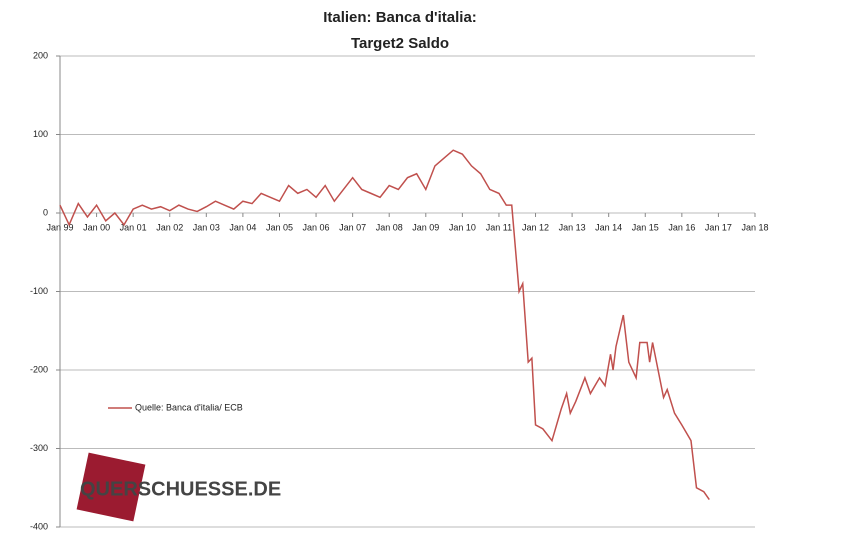 This screenshot has width=845, height=544. What do you see at coordinates (39, 291) in the screenshot?
I see `y-tick-label: -100` at bounding box center [39, 291].